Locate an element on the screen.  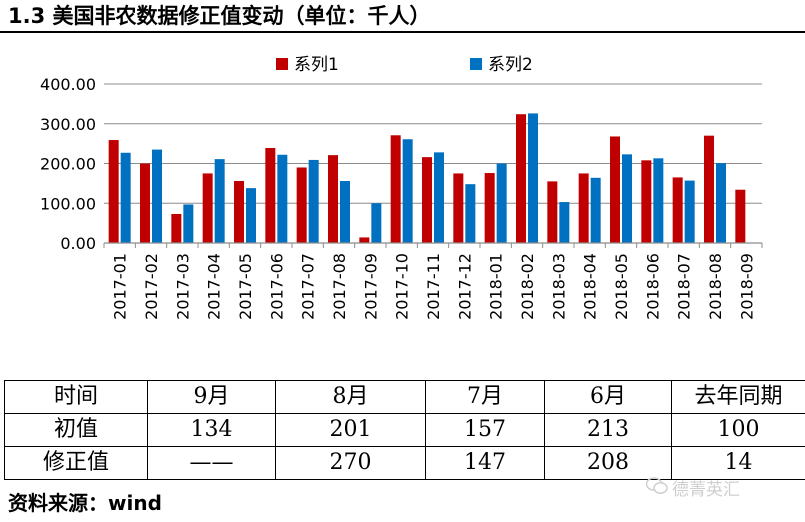
table-header-cell: 去年同期 is located at coordinates (738, 397).